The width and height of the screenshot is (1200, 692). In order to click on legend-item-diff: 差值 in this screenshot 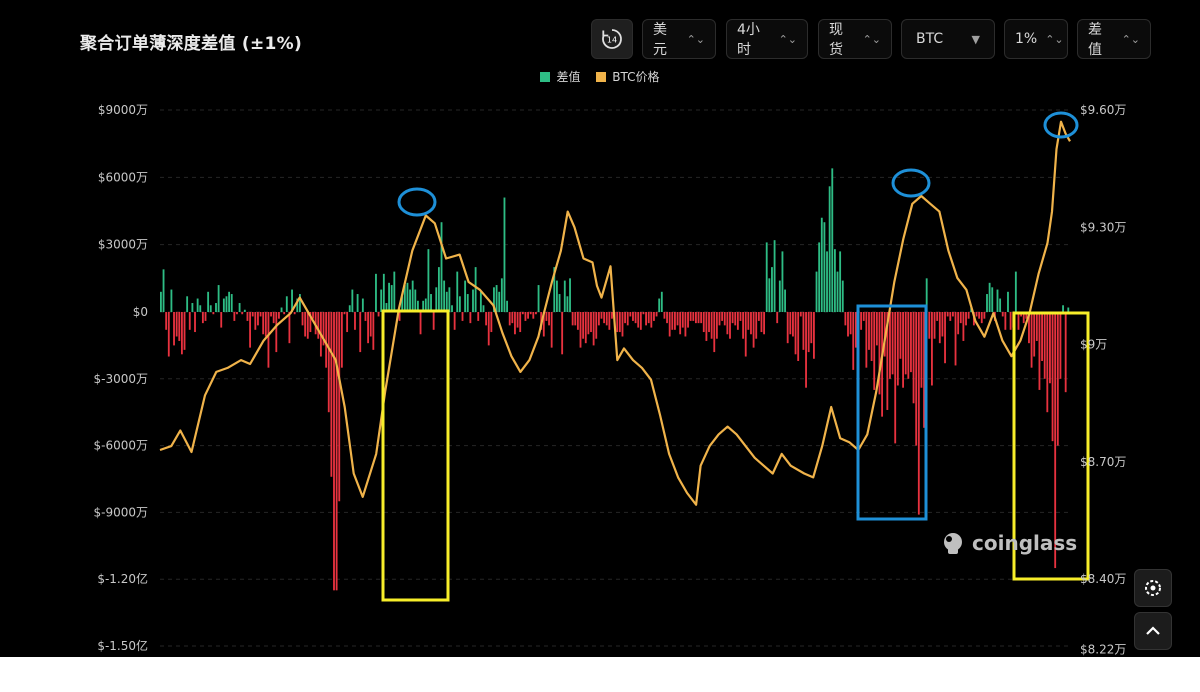, I will do `click(560, 76)`.